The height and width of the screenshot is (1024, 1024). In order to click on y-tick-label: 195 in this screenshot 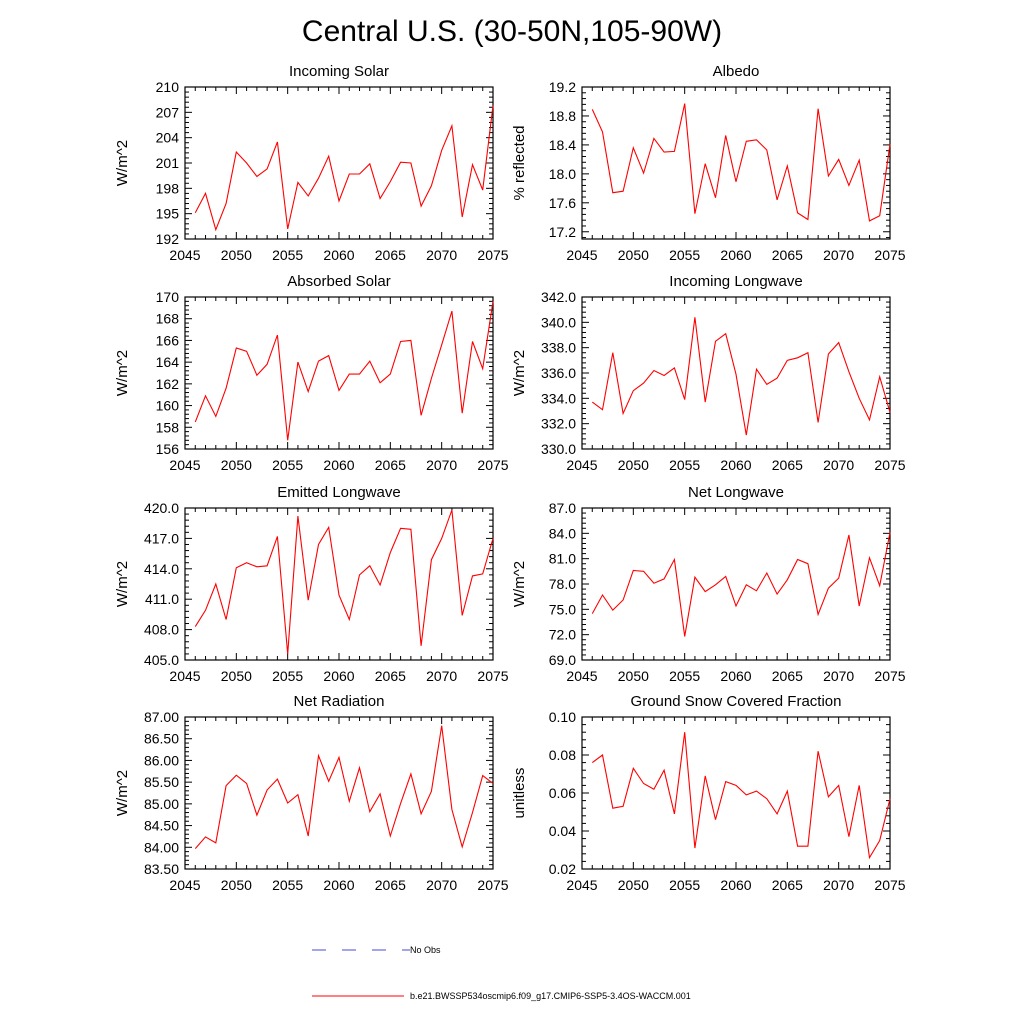, I will do `click(168, 214)`.